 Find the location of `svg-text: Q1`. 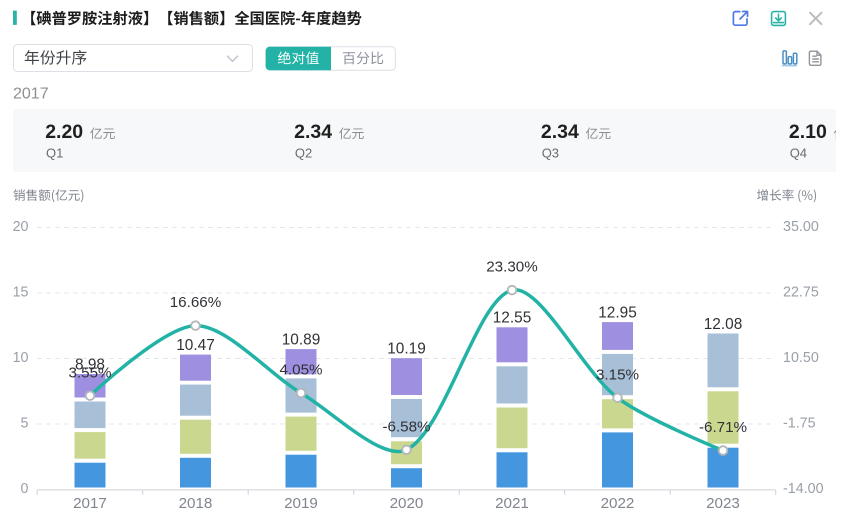

svg-text: Q1 is located at coordinates (54, 152).